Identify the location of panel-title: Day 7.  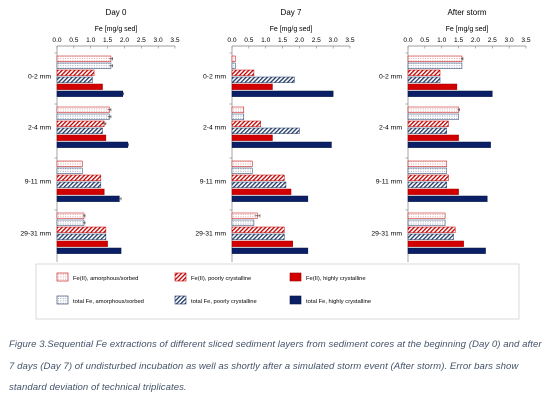
(291, 12).